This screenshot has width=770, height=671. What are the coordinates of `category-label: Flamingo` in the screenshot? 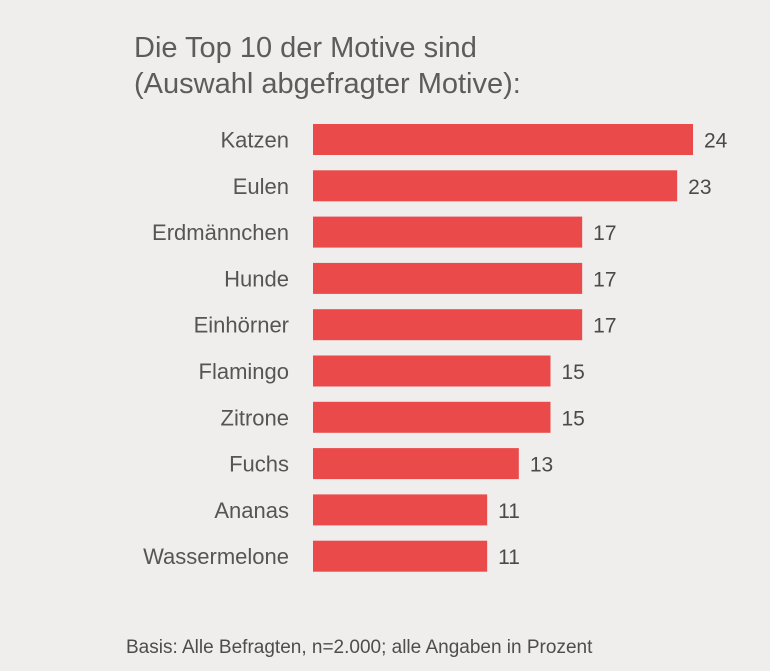 It's located at (244, 371).